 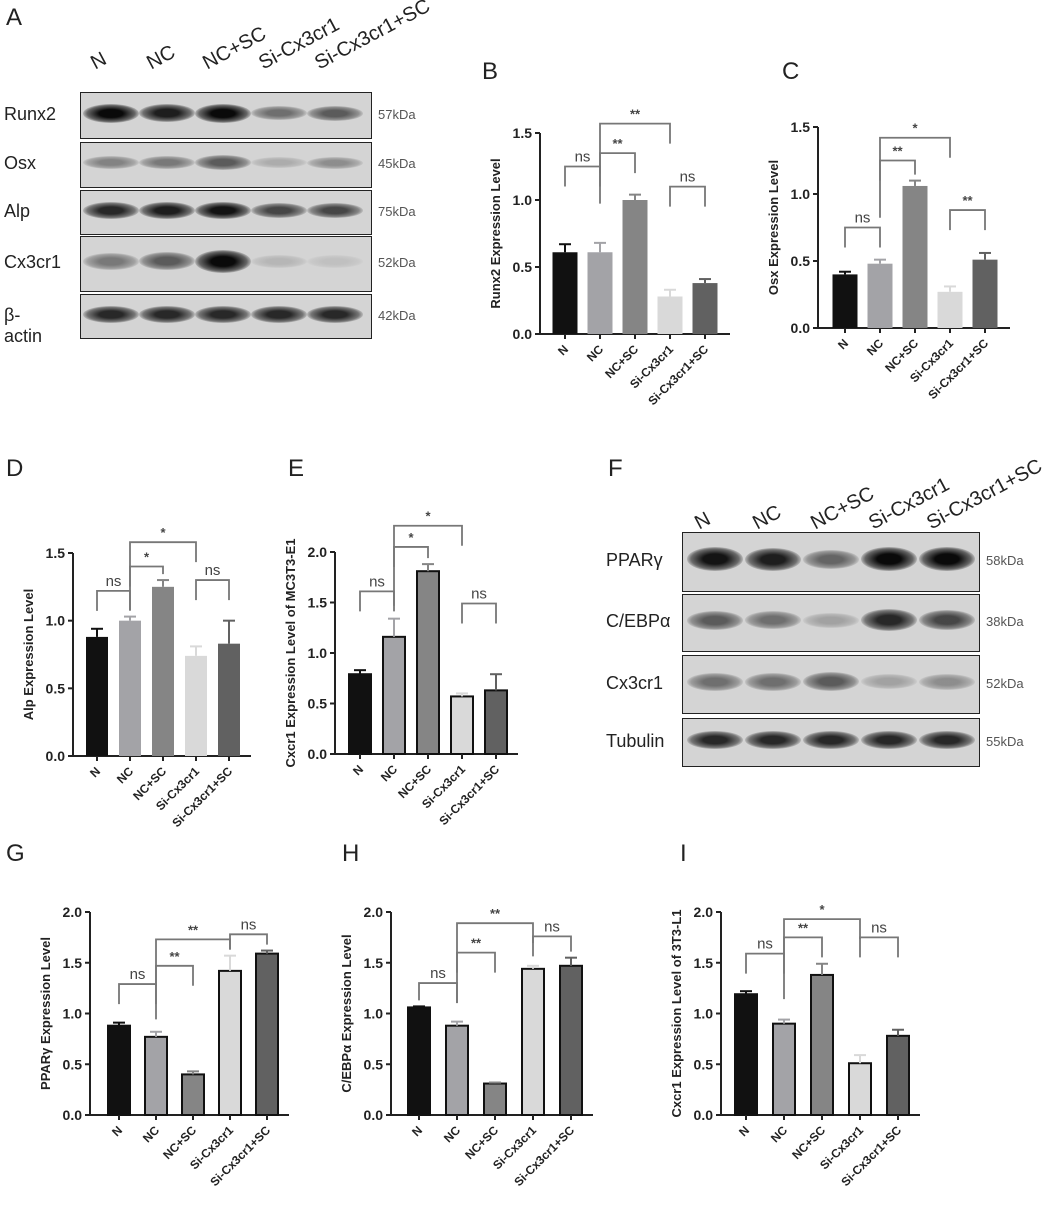 I want to click on molecular-weight-label: 42kDa, so click(x=397, y=315).